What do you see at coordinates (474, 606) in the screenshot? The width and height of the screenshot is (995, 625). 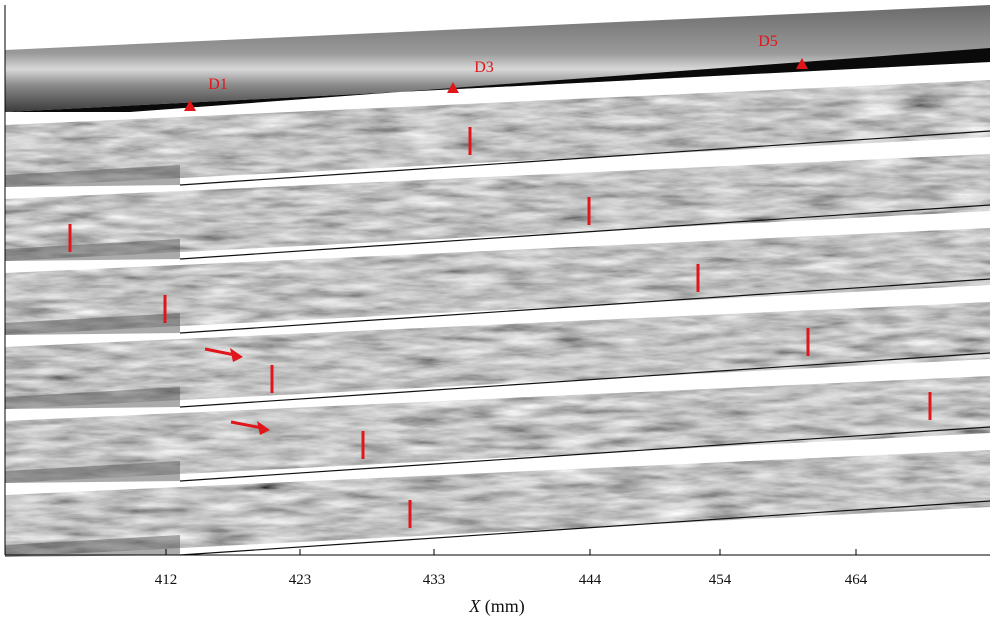 I see `x-symbol: X` at bounding box center [474, 606].